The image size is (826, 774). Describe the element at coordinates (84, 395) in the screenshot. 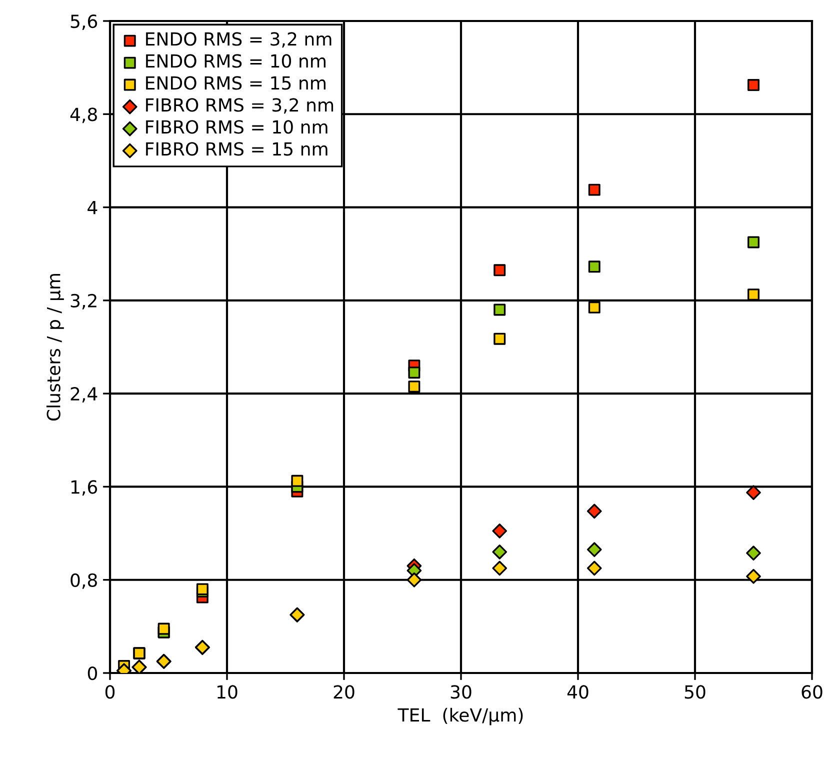

I see `y-tick-label: 2,4` at that location.